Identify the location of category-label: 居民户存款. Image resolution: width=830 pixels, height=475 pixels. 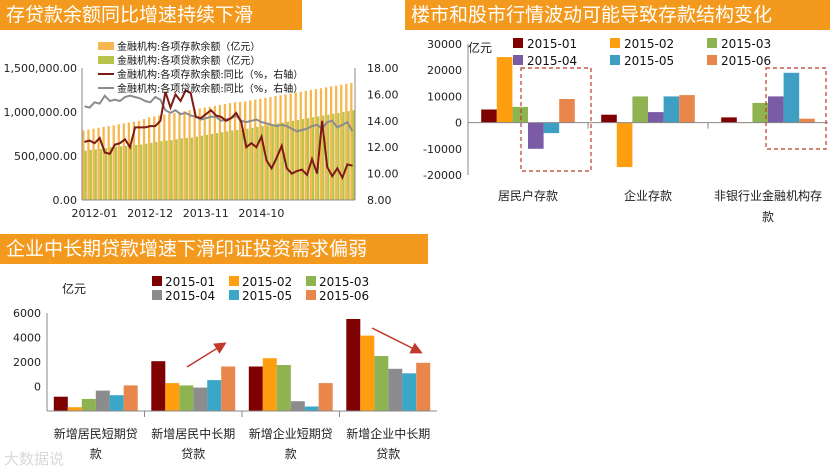
(528, 195).